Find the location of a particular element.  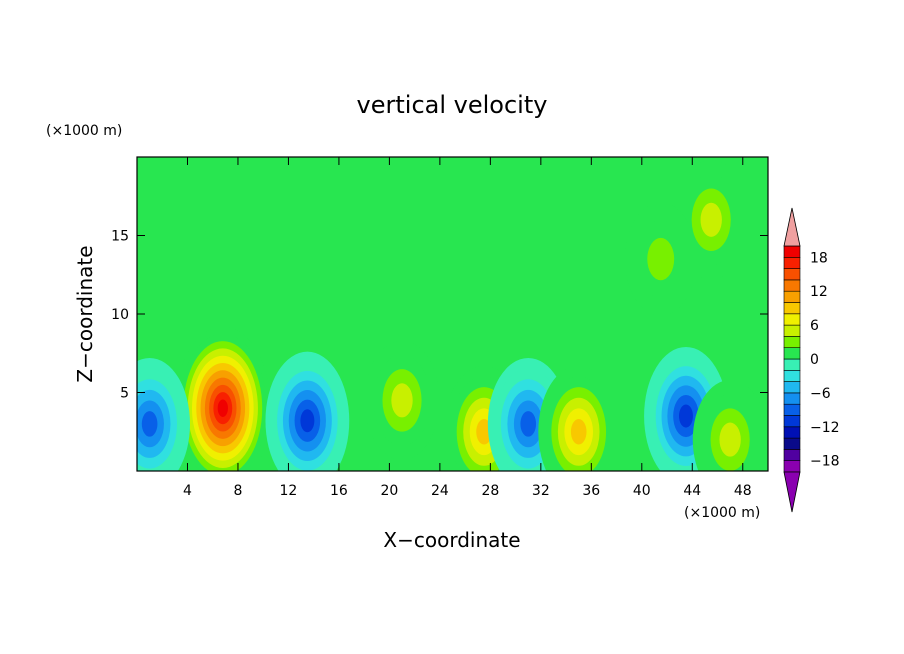

colorbar-tick-label: 18 is located at coordinates (819, 258).